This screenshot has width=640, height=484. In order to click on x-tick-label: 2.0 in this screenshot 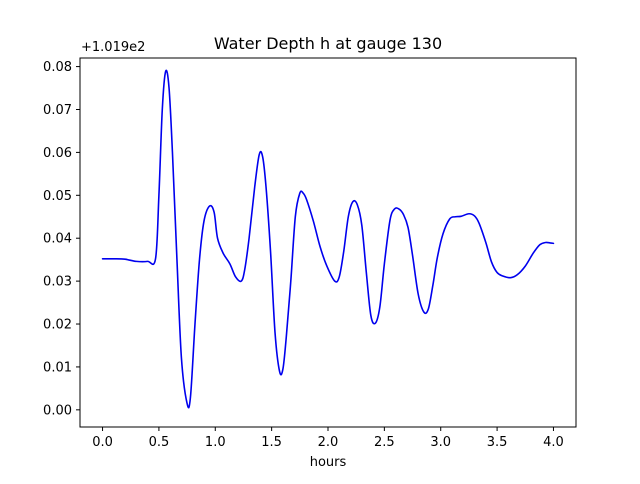, I will do `click(328, 442)`.